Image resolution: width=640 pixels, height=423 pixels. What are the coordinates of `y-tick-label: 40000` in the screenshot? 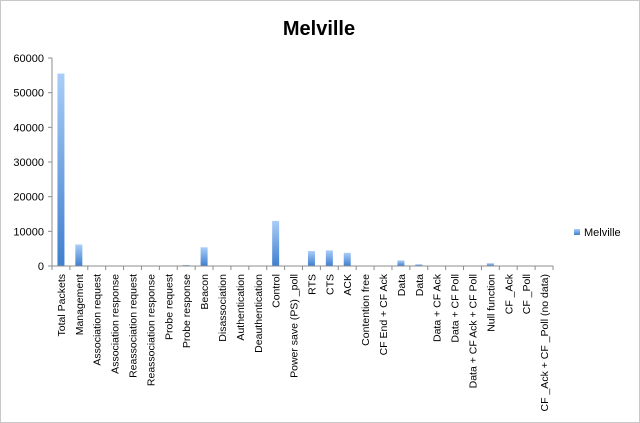 It's located at (28, 128).